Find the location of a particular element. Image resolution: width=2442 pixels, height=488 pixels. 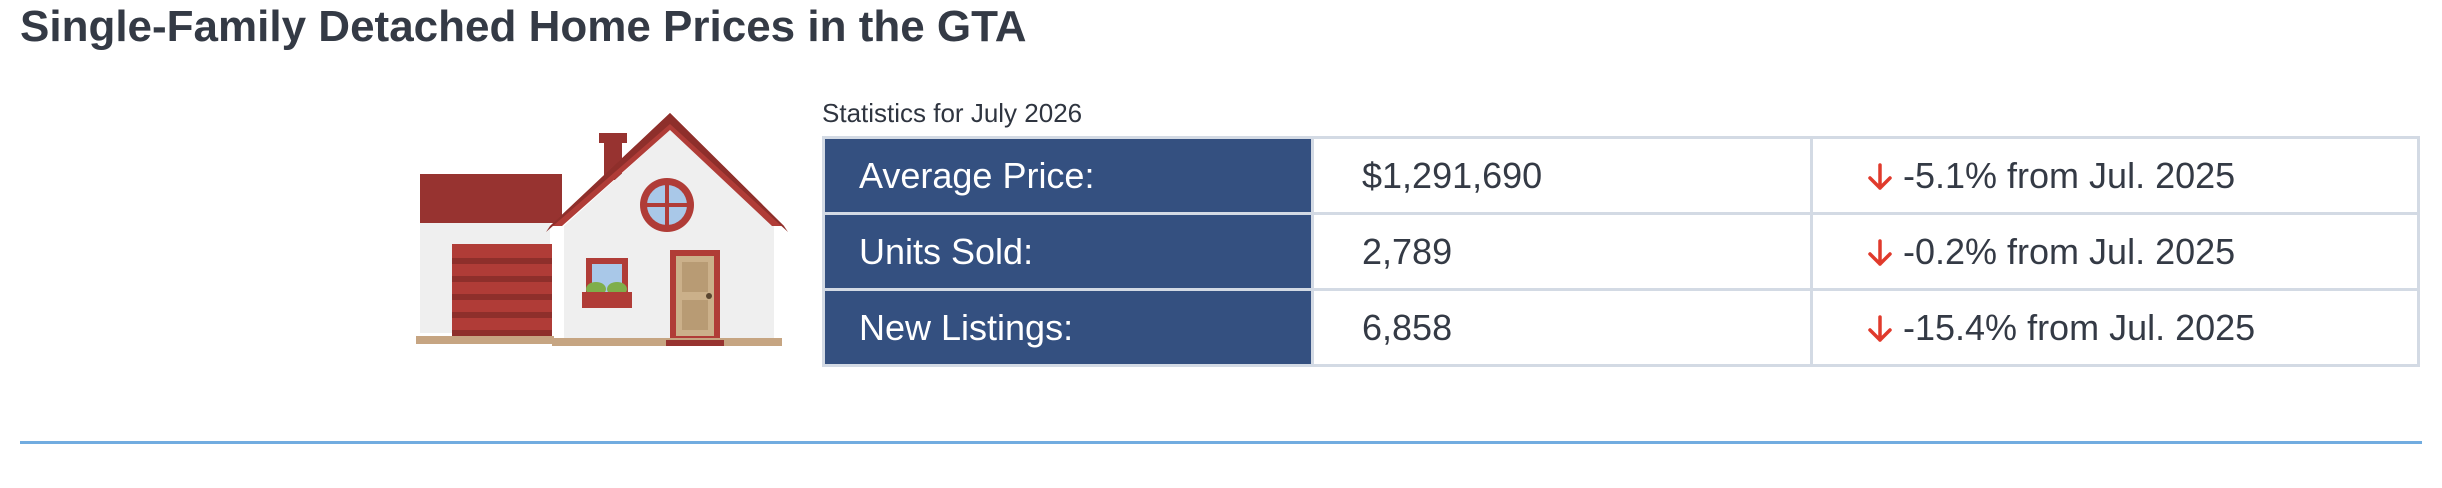

stats-row: Units Sold: 2,789 -0.2% from Jul. 2025 is located at coordinates (1621, 251).